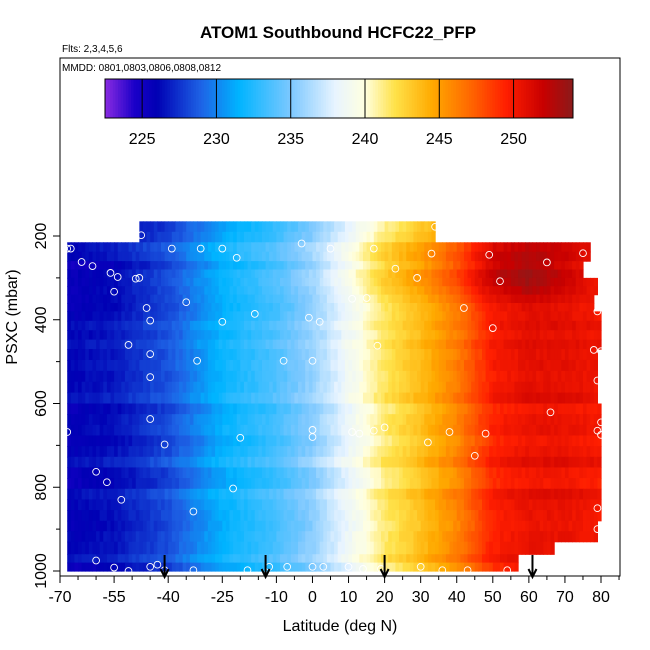 The image size is (650, 650). I want to click on sample-point, so click(200, 248).